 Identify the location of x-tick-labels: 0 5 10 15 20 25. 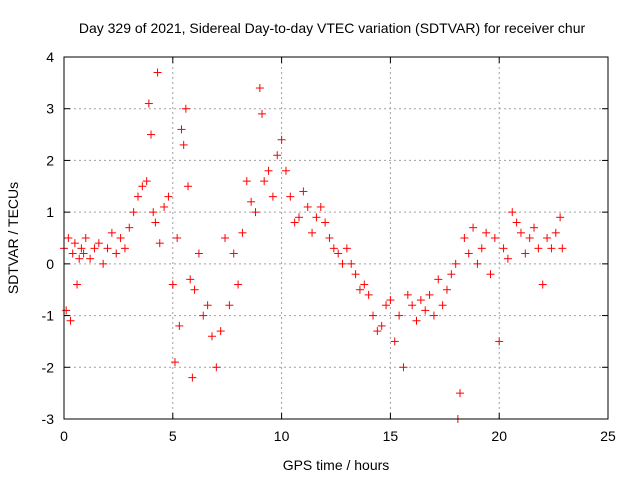
(338, 436).